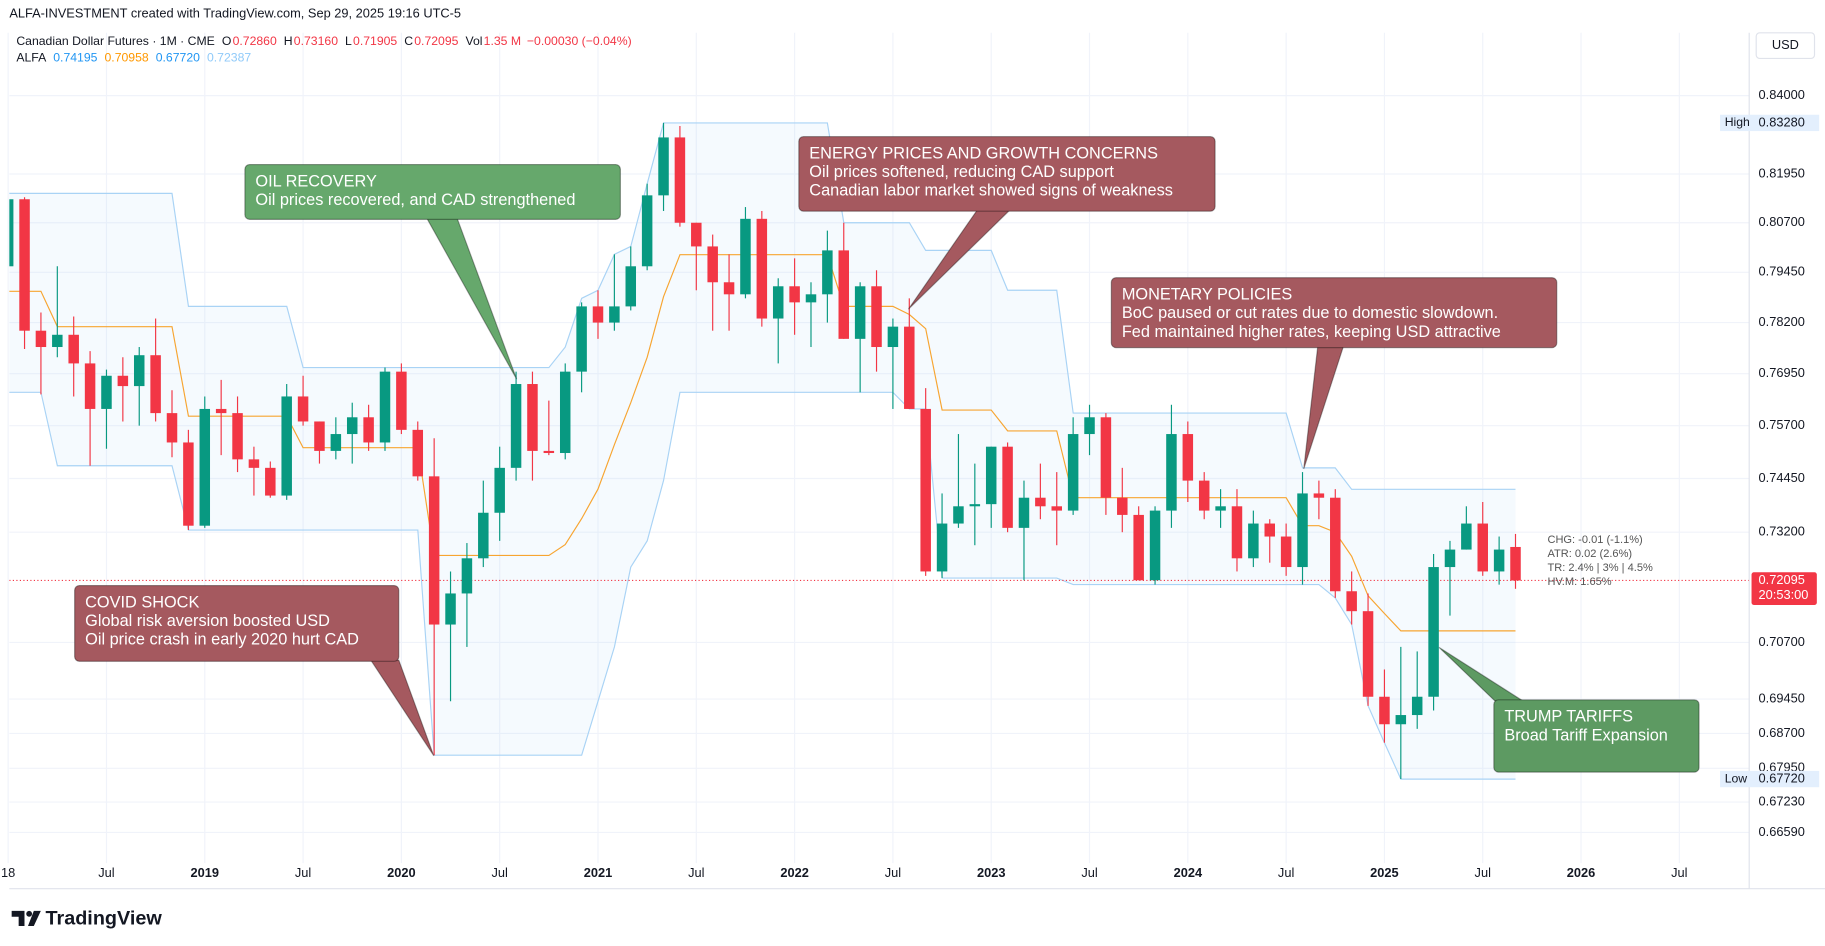 The height and width of the screenshot is (946, 1825). Describe the element at coordinates (502, 41) in the screenshot. I see `legend-value: 1.35 M` at that location.